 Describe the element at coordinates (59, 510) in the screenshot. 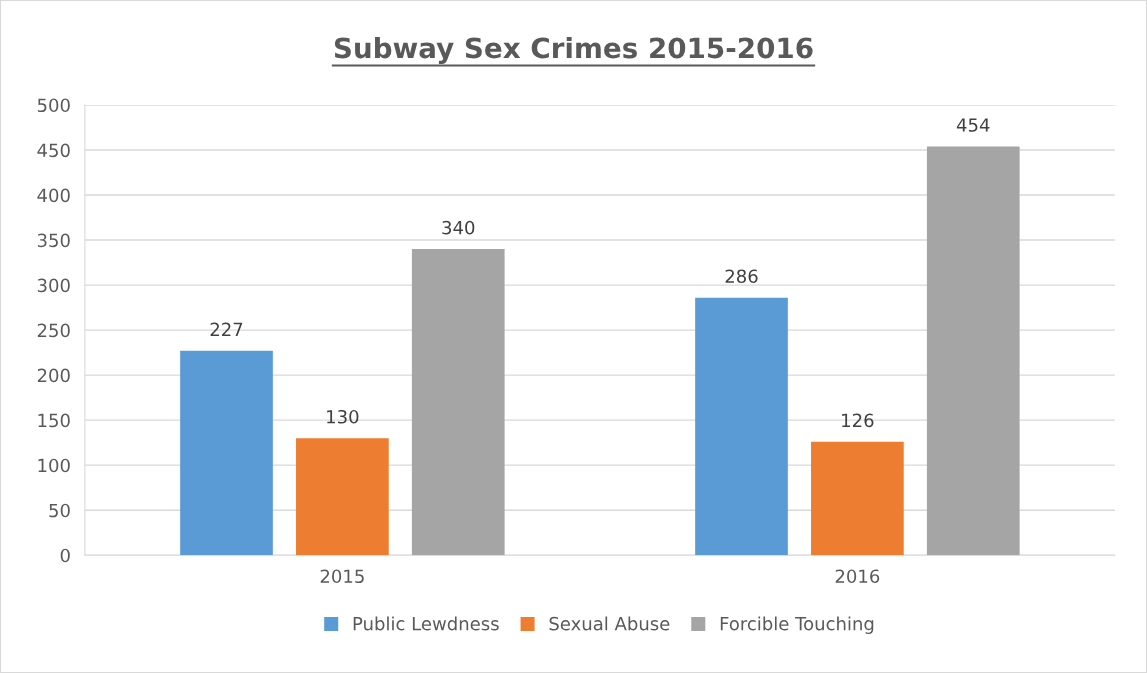

I see `y-tick-label: 50` at that location.